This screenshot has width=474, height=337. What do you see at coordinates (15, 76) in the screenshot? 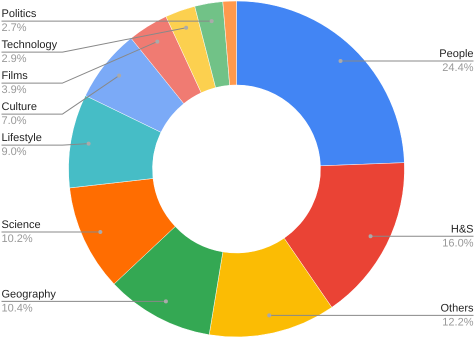
I see `slice-label: Films` at bounding box center [15, 76].